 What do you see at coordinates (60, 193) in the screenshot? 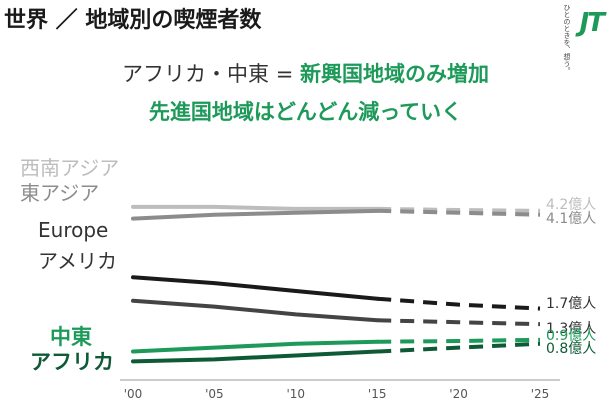
I see `series-name-label: 東アジア` at bounding box center [60, 193].